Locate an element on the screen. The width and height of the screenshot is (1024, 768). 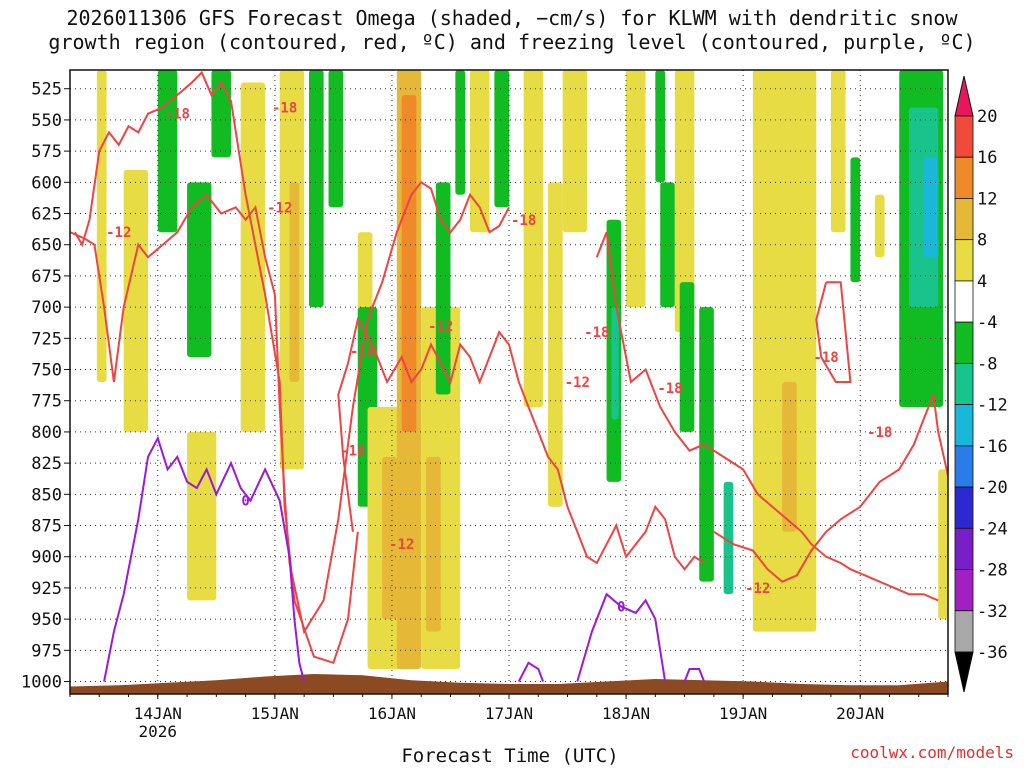
y-tick-label: 750 is located at coordinates (46, 371).